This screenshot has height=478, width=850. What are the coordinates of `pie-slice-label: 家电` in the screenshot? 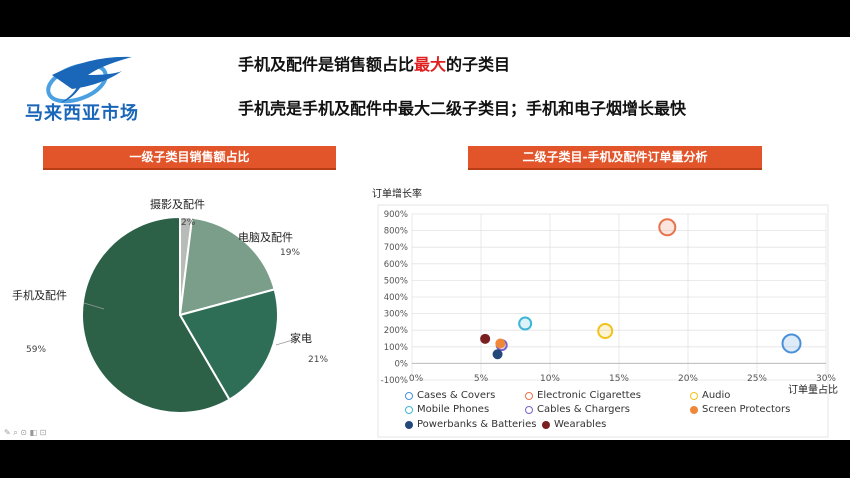 It's located at (301, 338).